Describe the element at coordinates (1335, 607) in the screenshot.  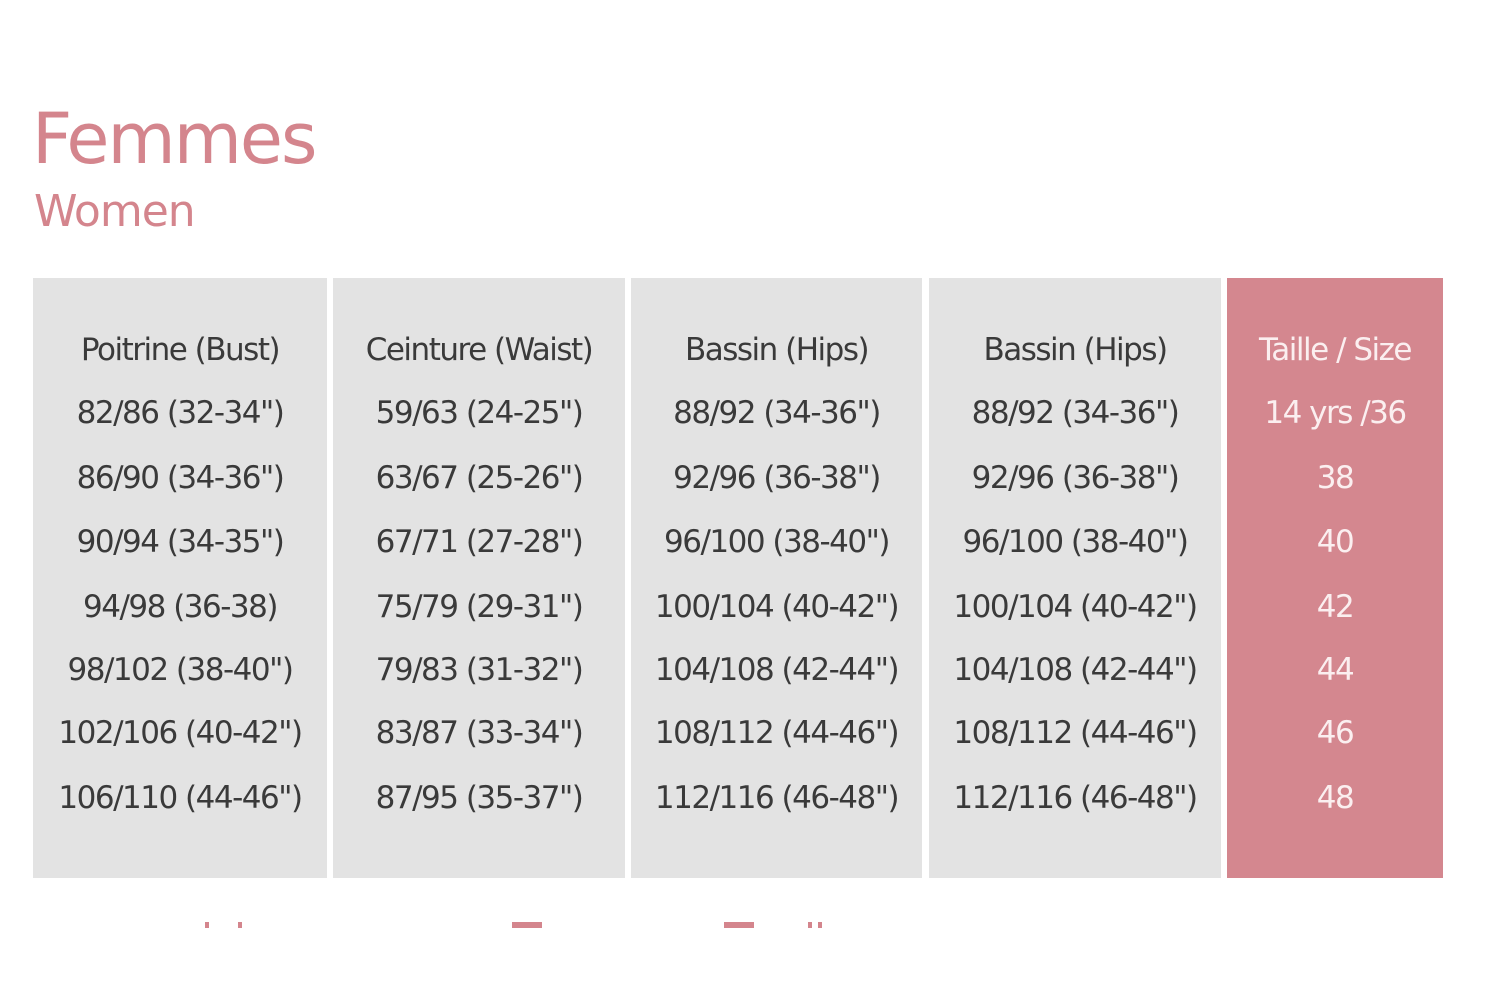
I see `table-cell: 42` at that location.